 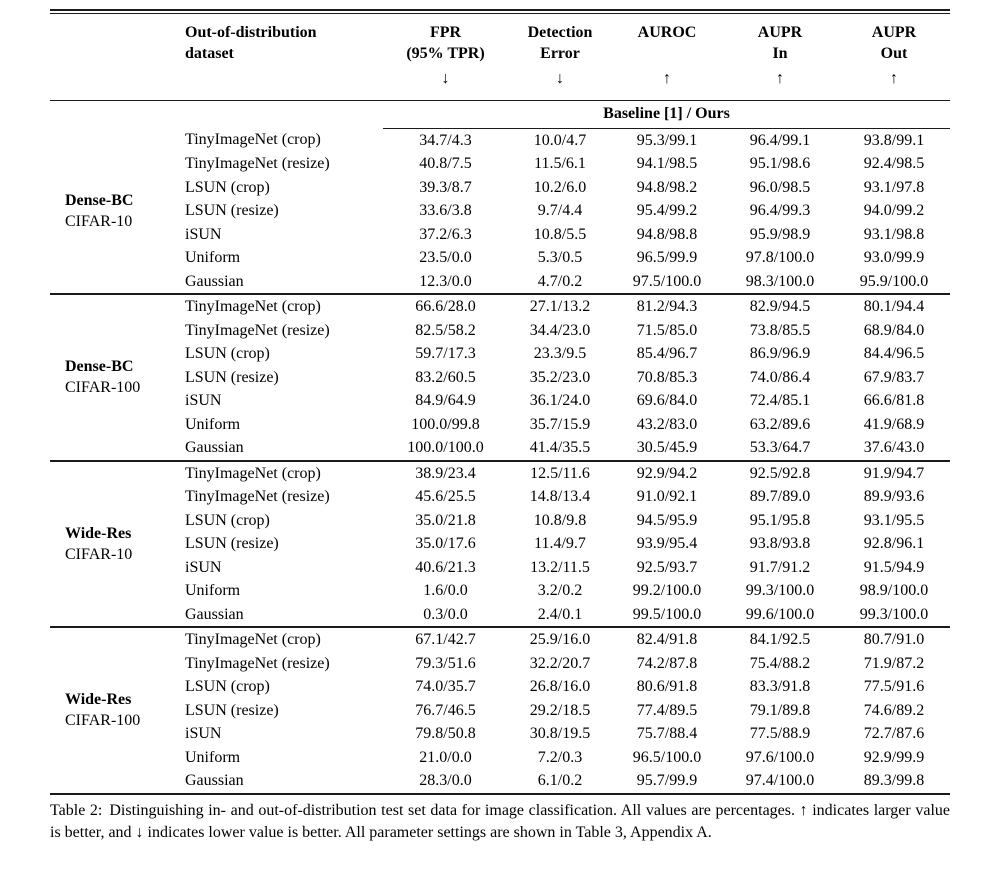 I want to click on header-fpr-line1: FPR, so click(x=445, y=32).